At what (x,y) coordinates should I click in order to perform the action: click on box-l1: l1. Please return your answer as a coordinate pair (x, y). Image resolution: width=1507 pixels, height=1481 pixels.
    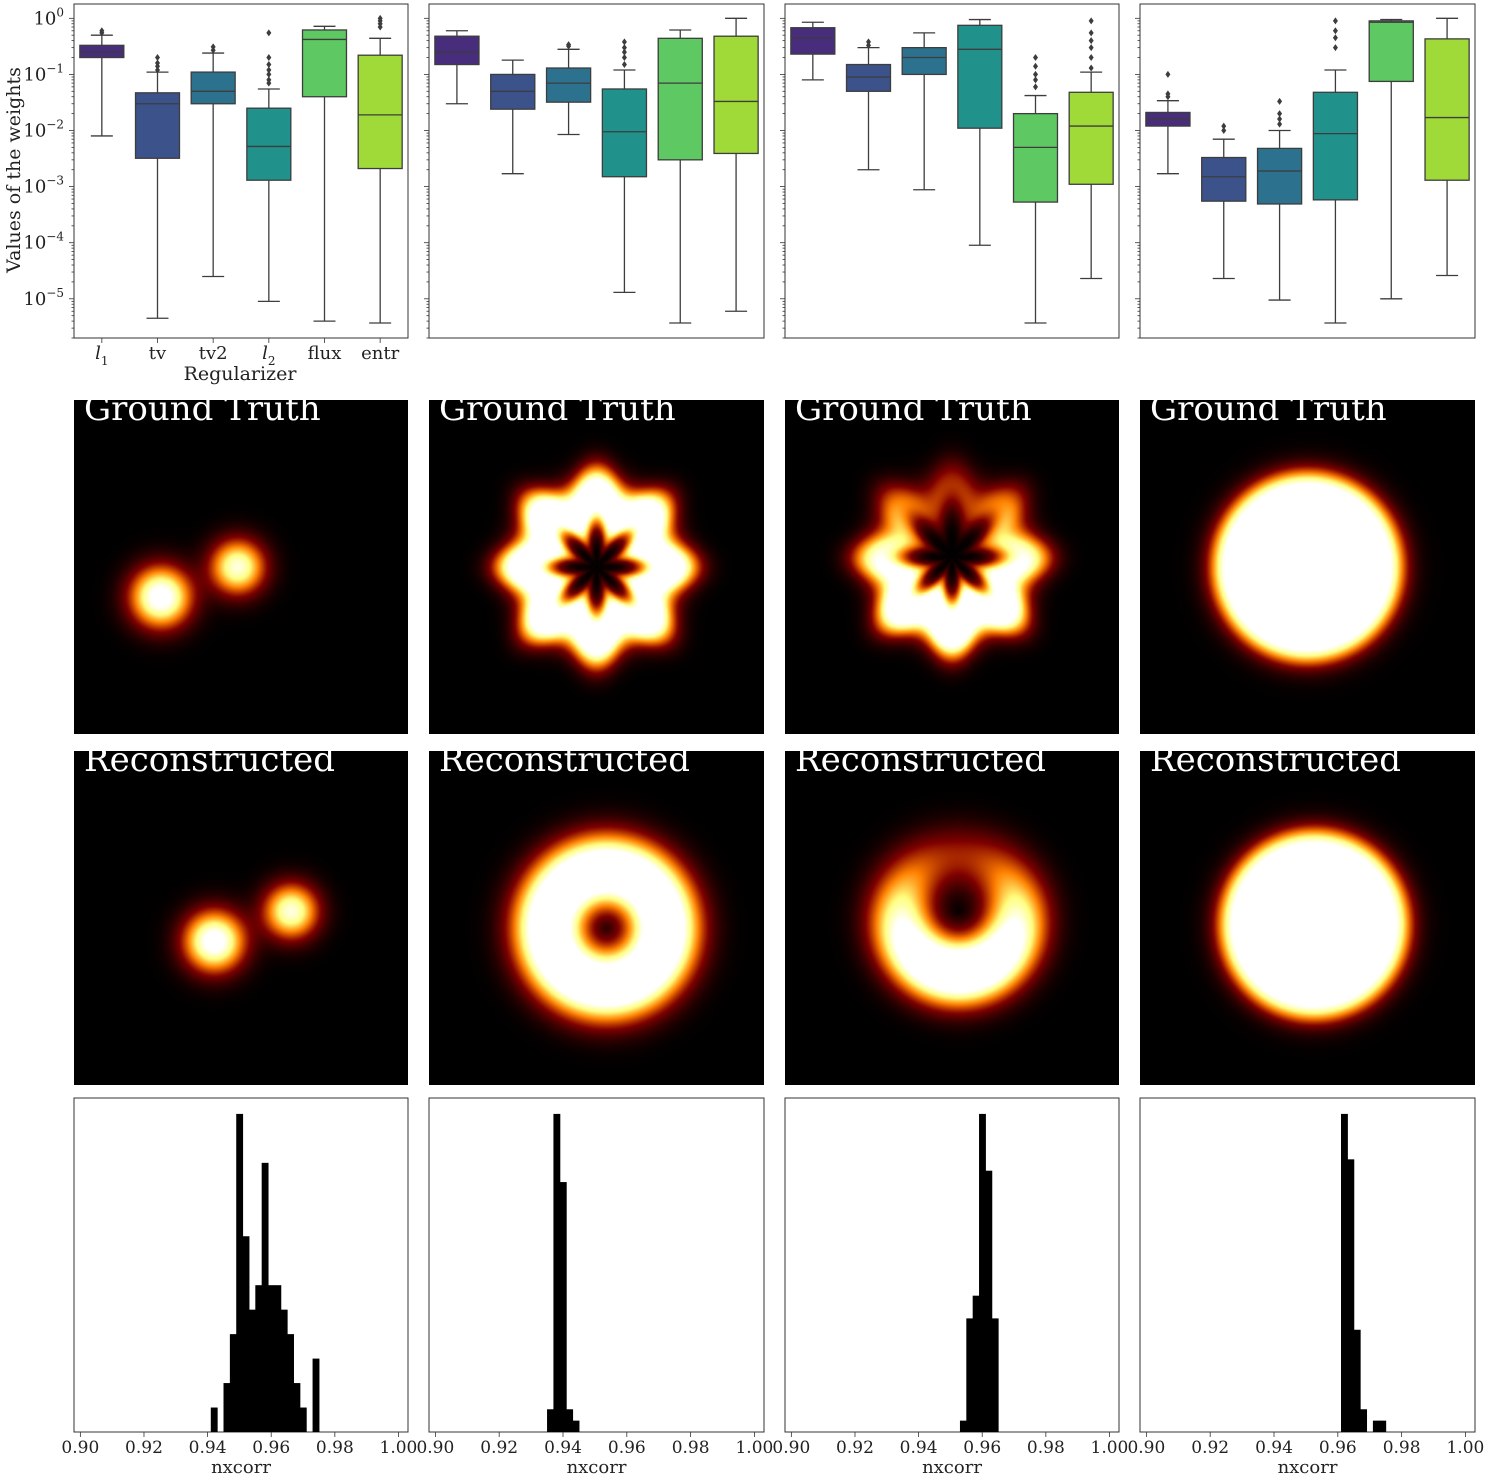
    Looking at the image, I should click on (102, 197).